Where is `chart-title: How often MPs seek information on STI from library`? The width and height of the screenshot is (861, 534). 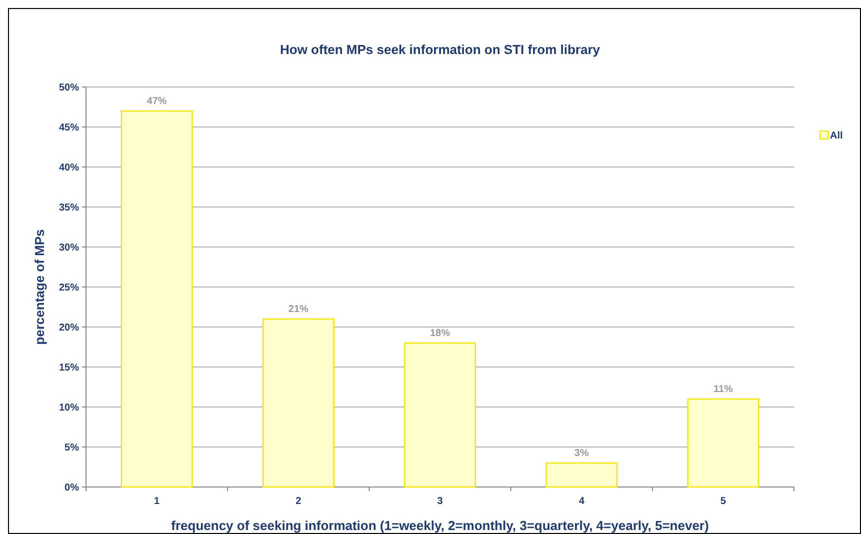 chart-title: How often MPs seek information on STI from library is located at coordinates (440, 49).